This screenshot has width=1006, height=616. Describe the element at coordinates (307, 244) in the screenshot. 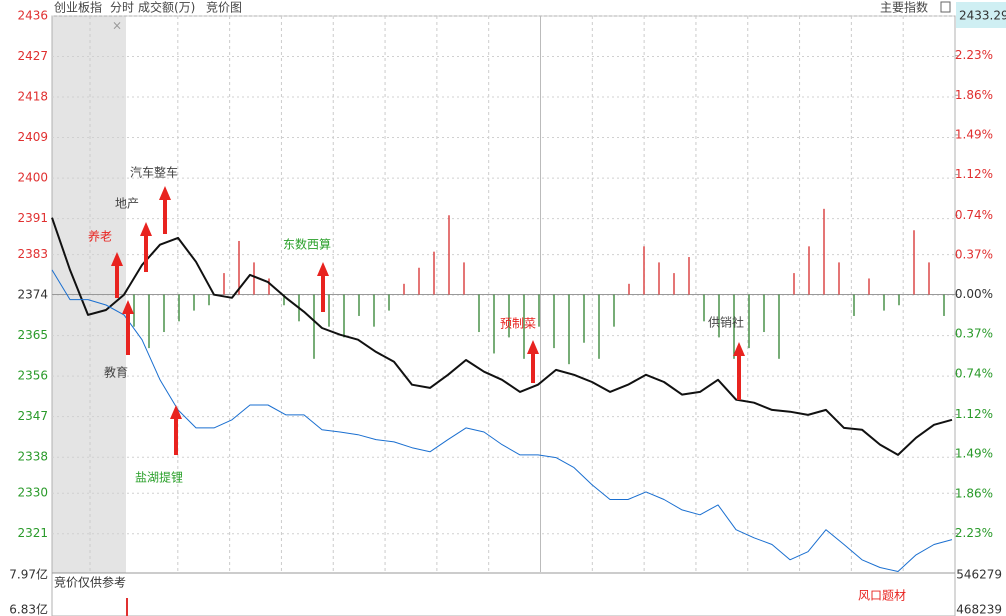

I see `annotation: 东数西算` at that location.